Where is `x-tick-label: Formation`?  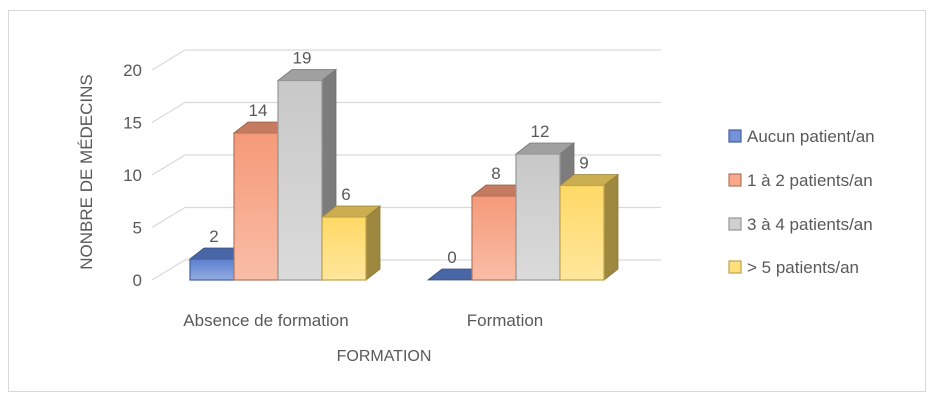 x-tick-label: Formation is located at coordinates (505, 320).